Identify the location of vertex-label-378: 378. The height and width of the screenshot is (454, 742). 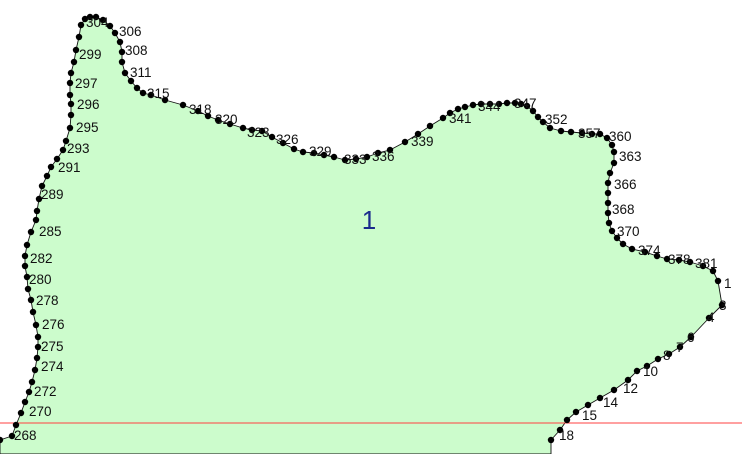
(679, 259).